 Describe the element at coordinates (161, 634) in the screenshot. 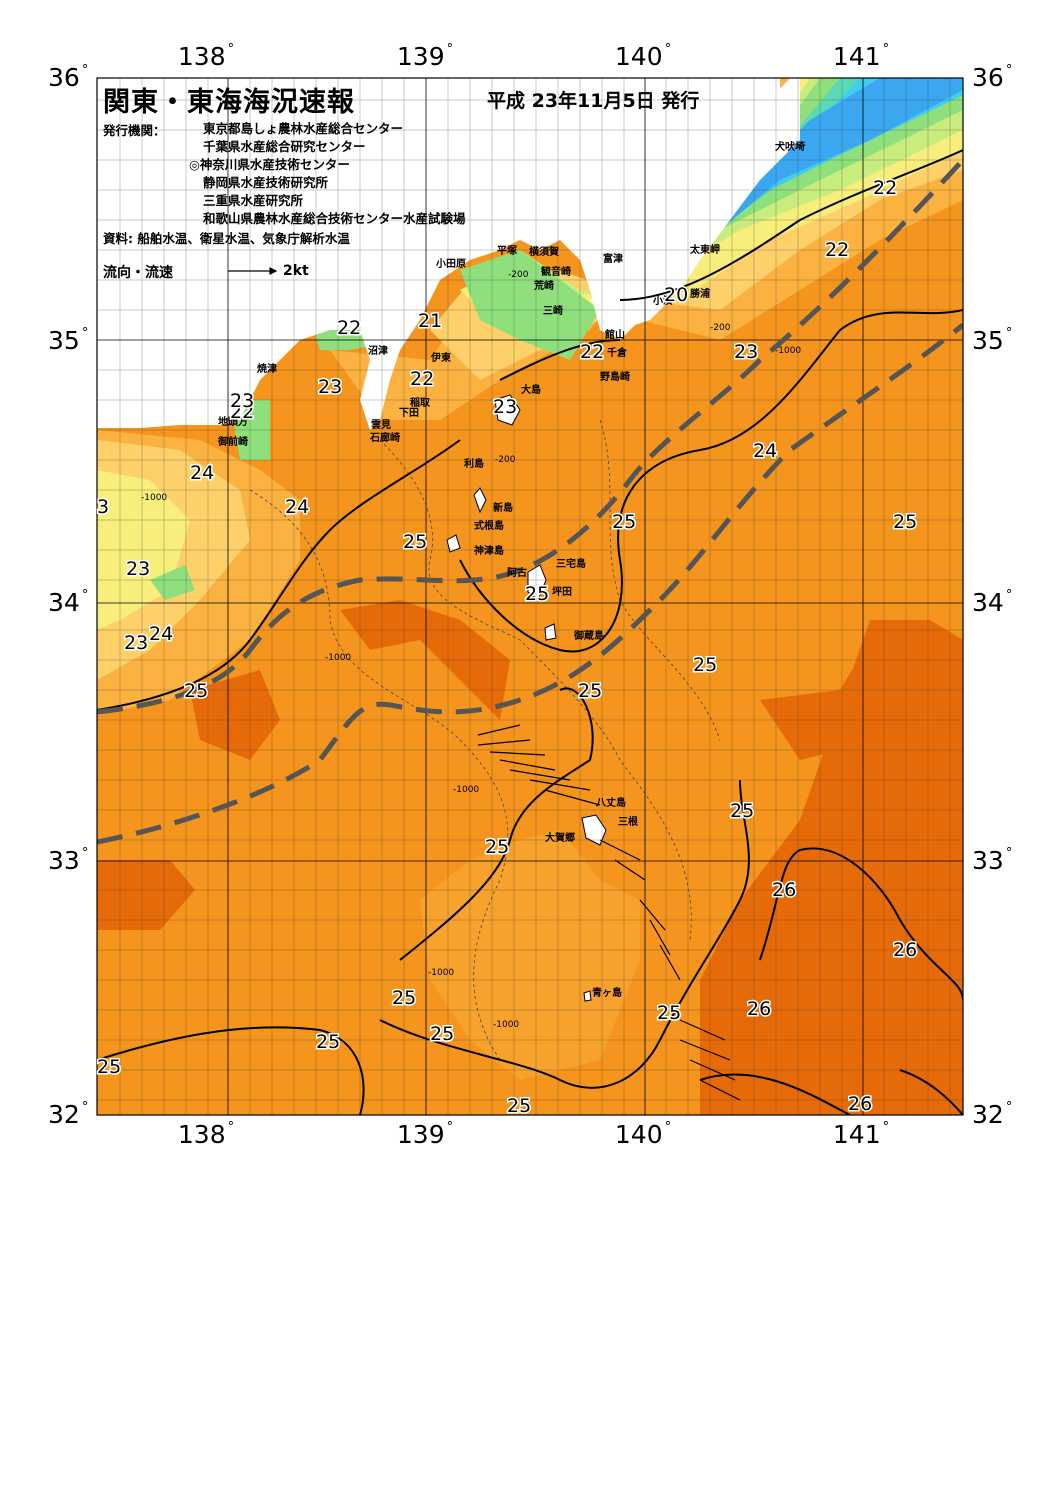

I see `isotherm-label: 24` at that location.